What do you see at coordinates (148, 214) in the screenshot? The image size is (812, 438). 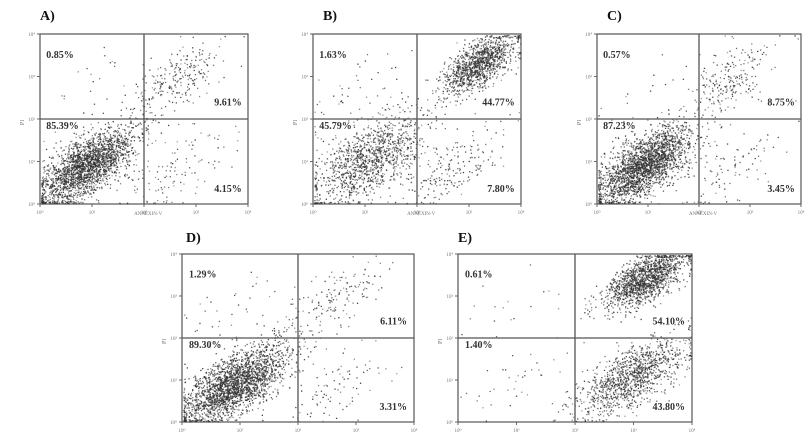 I see `x-axis-label: ANNEXIN-V` at bounding box center [148, 214].